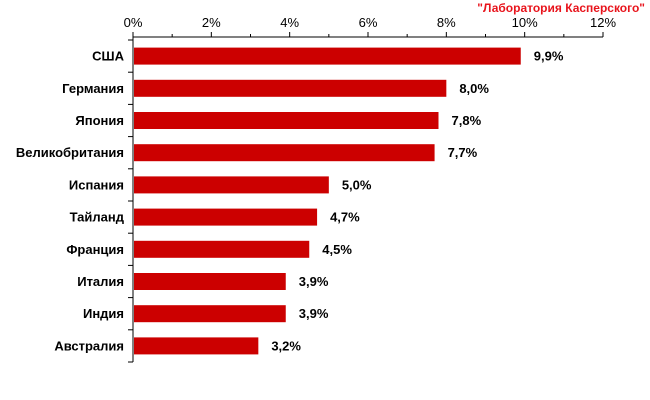 The image size is (650, 400). Describe the element at coordinates (286, 345) in the screenshot. I see `value-label: 3,2%` at that location.